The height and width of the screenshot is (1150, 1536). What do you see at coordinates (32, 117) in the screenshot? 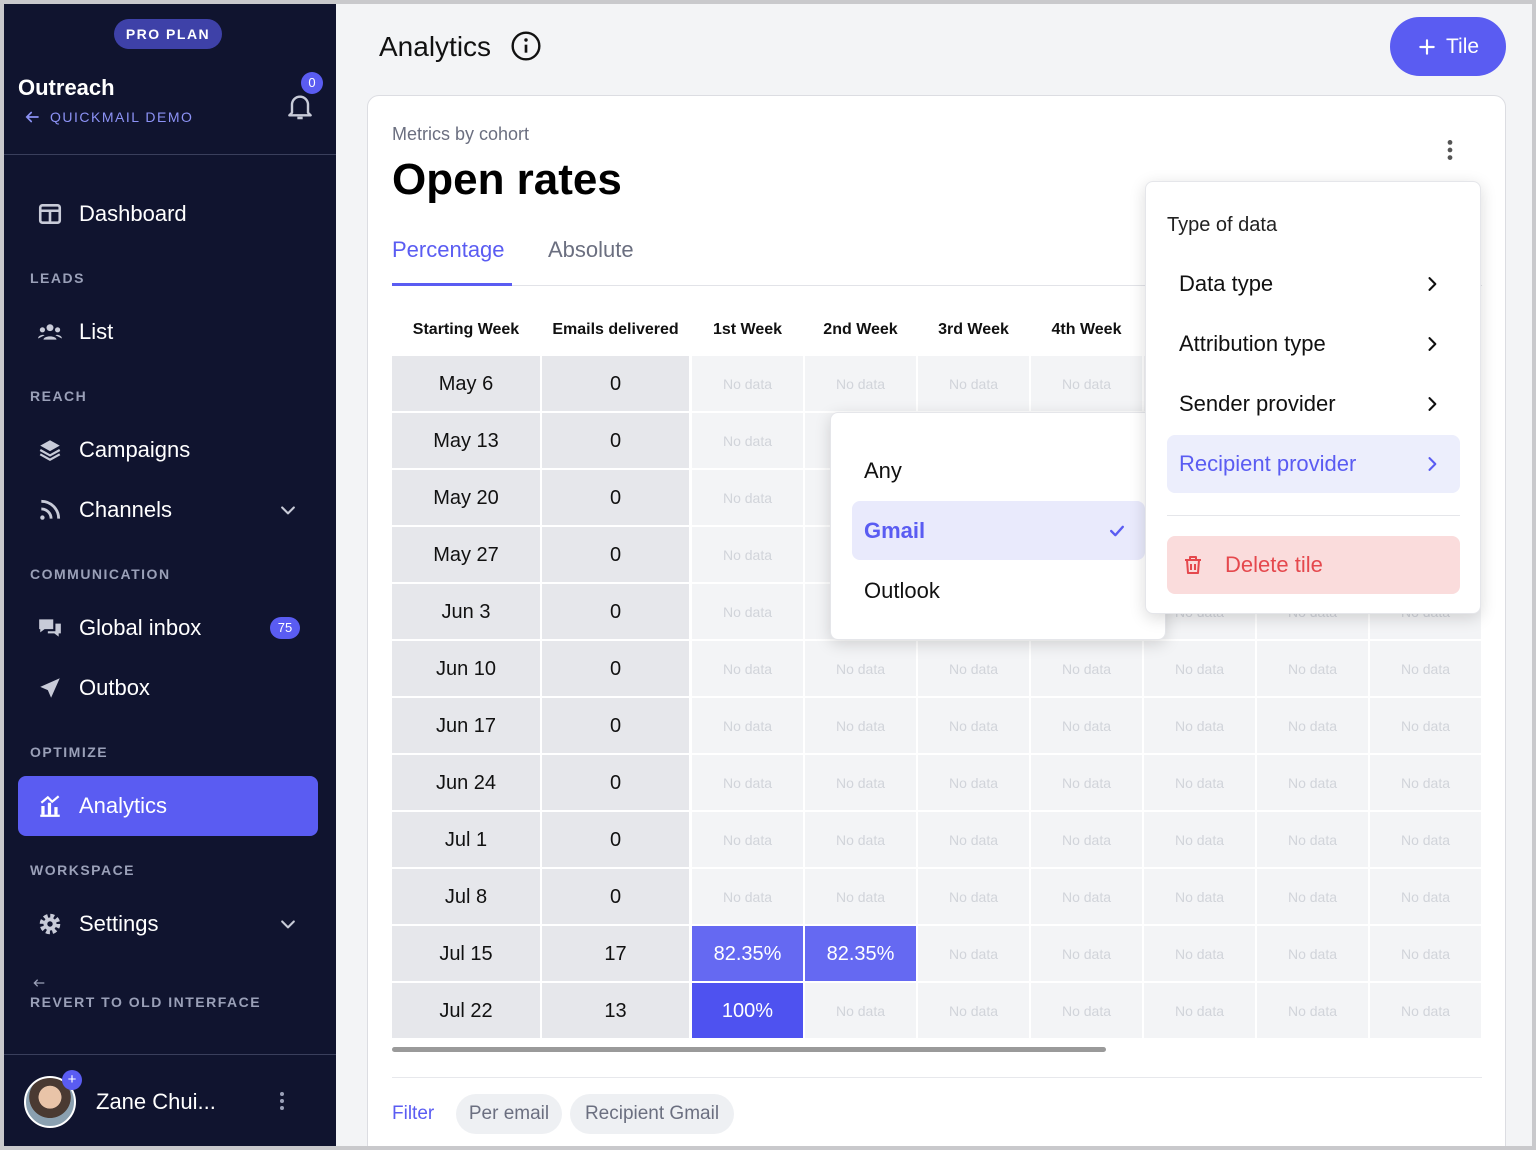
I see `back-arrow` at bounding box center [32, 117].